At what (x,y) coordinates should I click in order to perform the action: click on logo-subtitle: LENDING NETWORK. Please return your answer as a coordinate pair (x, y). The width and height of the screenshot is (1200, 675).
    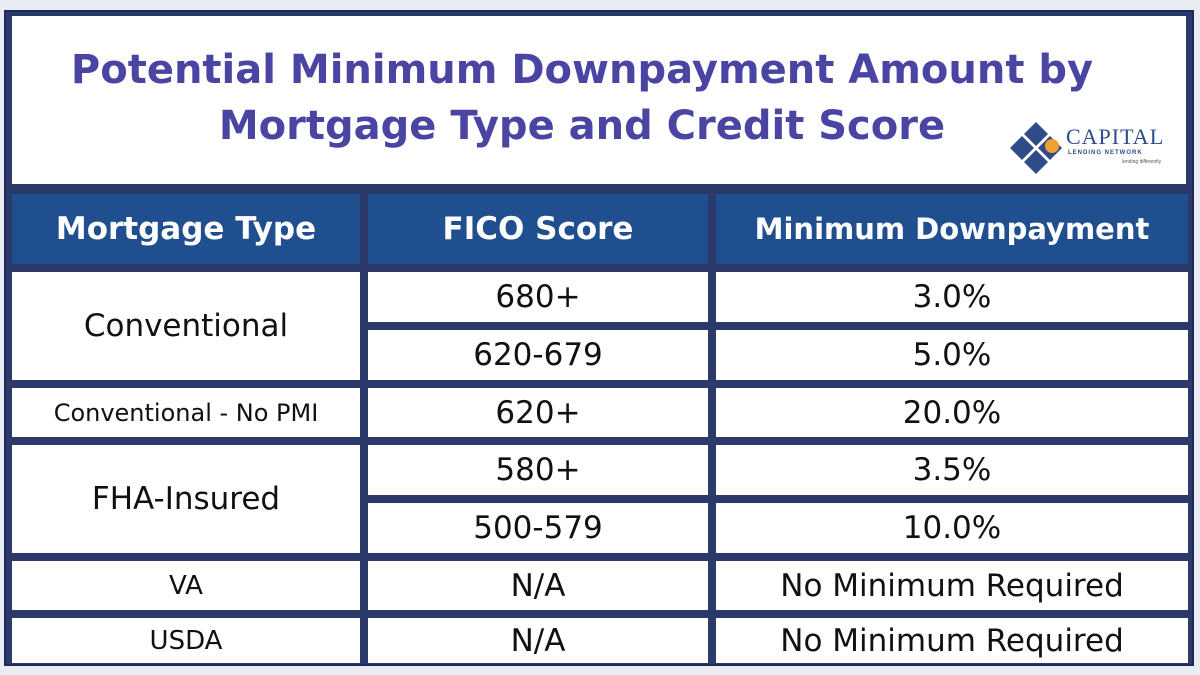
    Looking at the image, I should click on (1105, 153).